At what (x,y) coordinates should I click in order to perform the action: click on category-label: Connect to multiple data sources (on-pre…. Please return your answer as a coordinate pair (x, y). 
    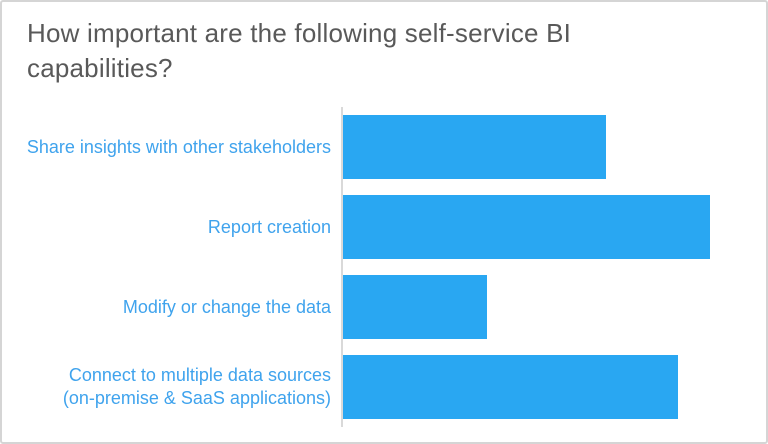
    Looking at the image, I should click on (196, 386).